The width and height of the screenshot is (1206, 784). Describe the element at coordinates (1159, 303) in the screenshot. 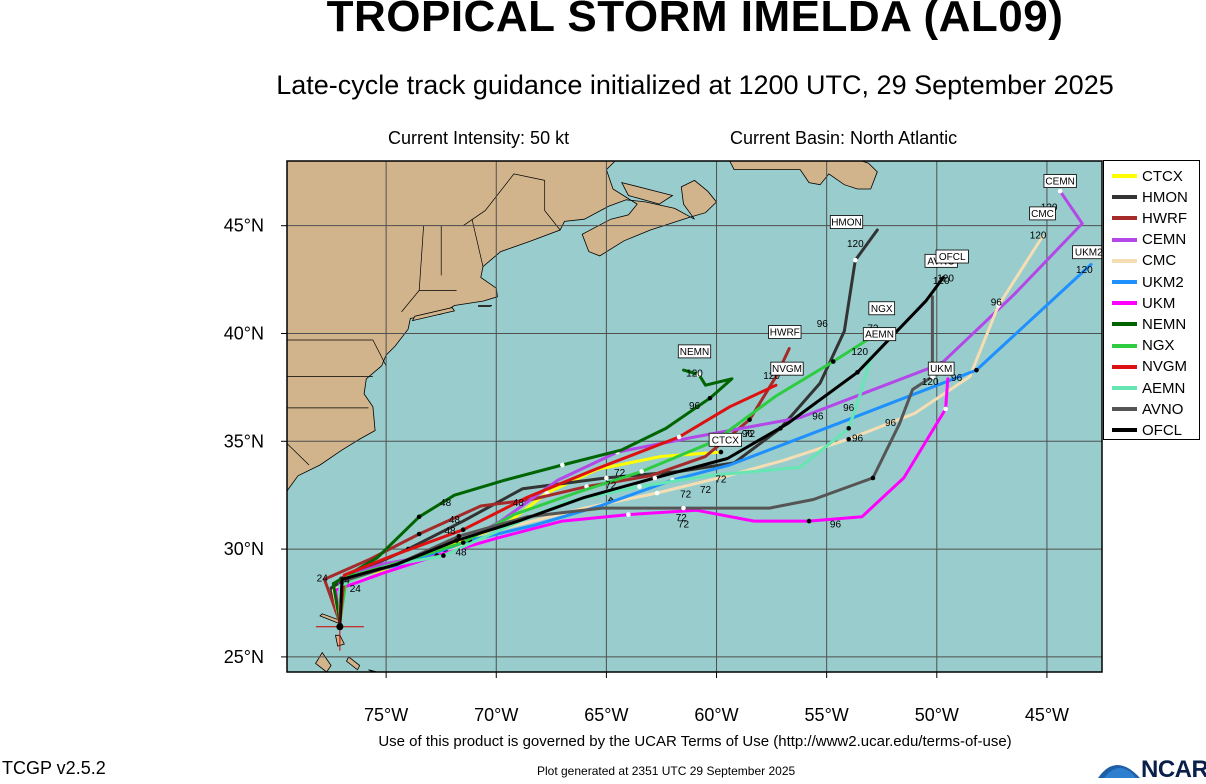

I see `legend-label: UKM` at that location.